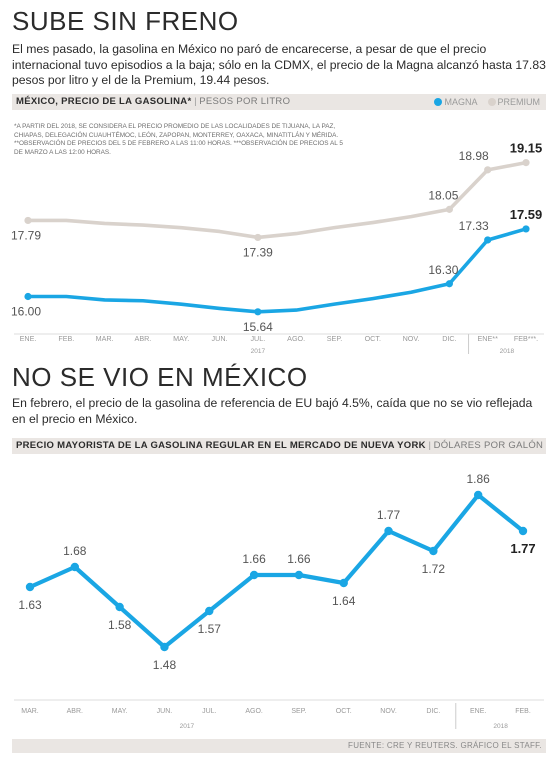 The width and height of the screenshot is (558, 768). I want to click on x-tick-label: ENE**, so click(488, 338).